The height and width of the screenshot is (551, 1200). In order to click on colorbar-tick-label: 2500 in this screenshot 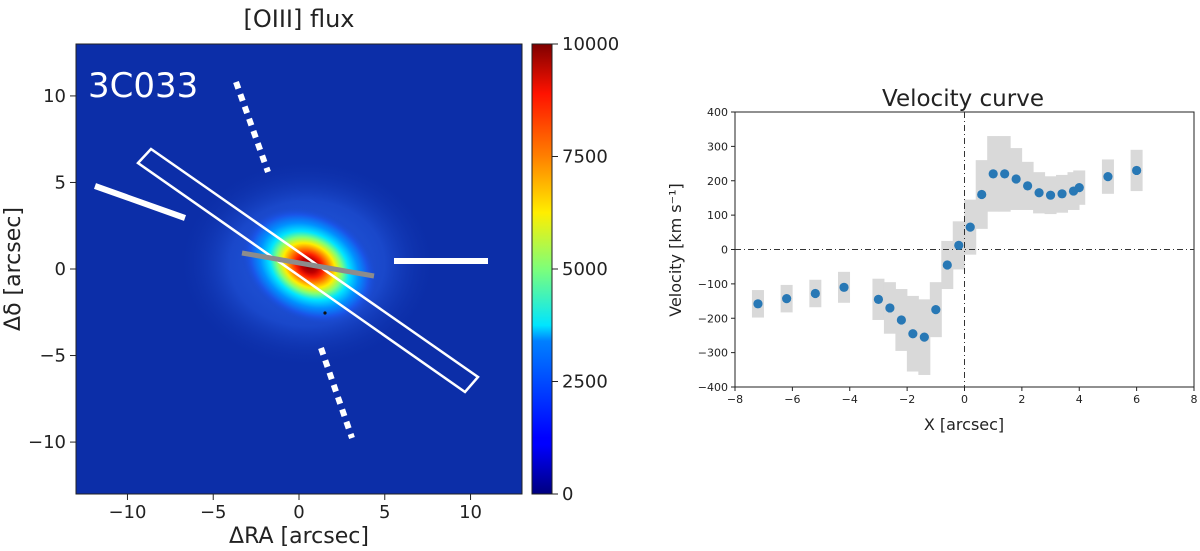, I will do `click(585, 382)`.